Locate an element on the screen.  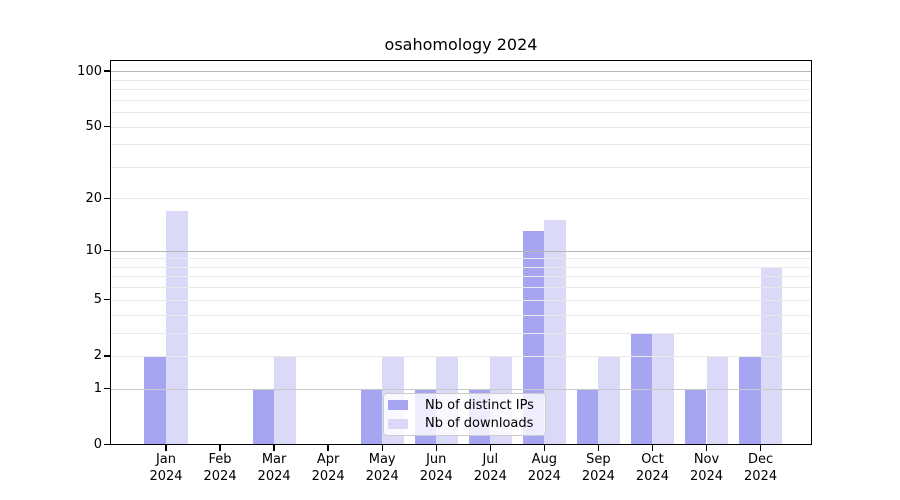
x-tick-label-jan: Jan 2024 is located at coordinates (166, 468).